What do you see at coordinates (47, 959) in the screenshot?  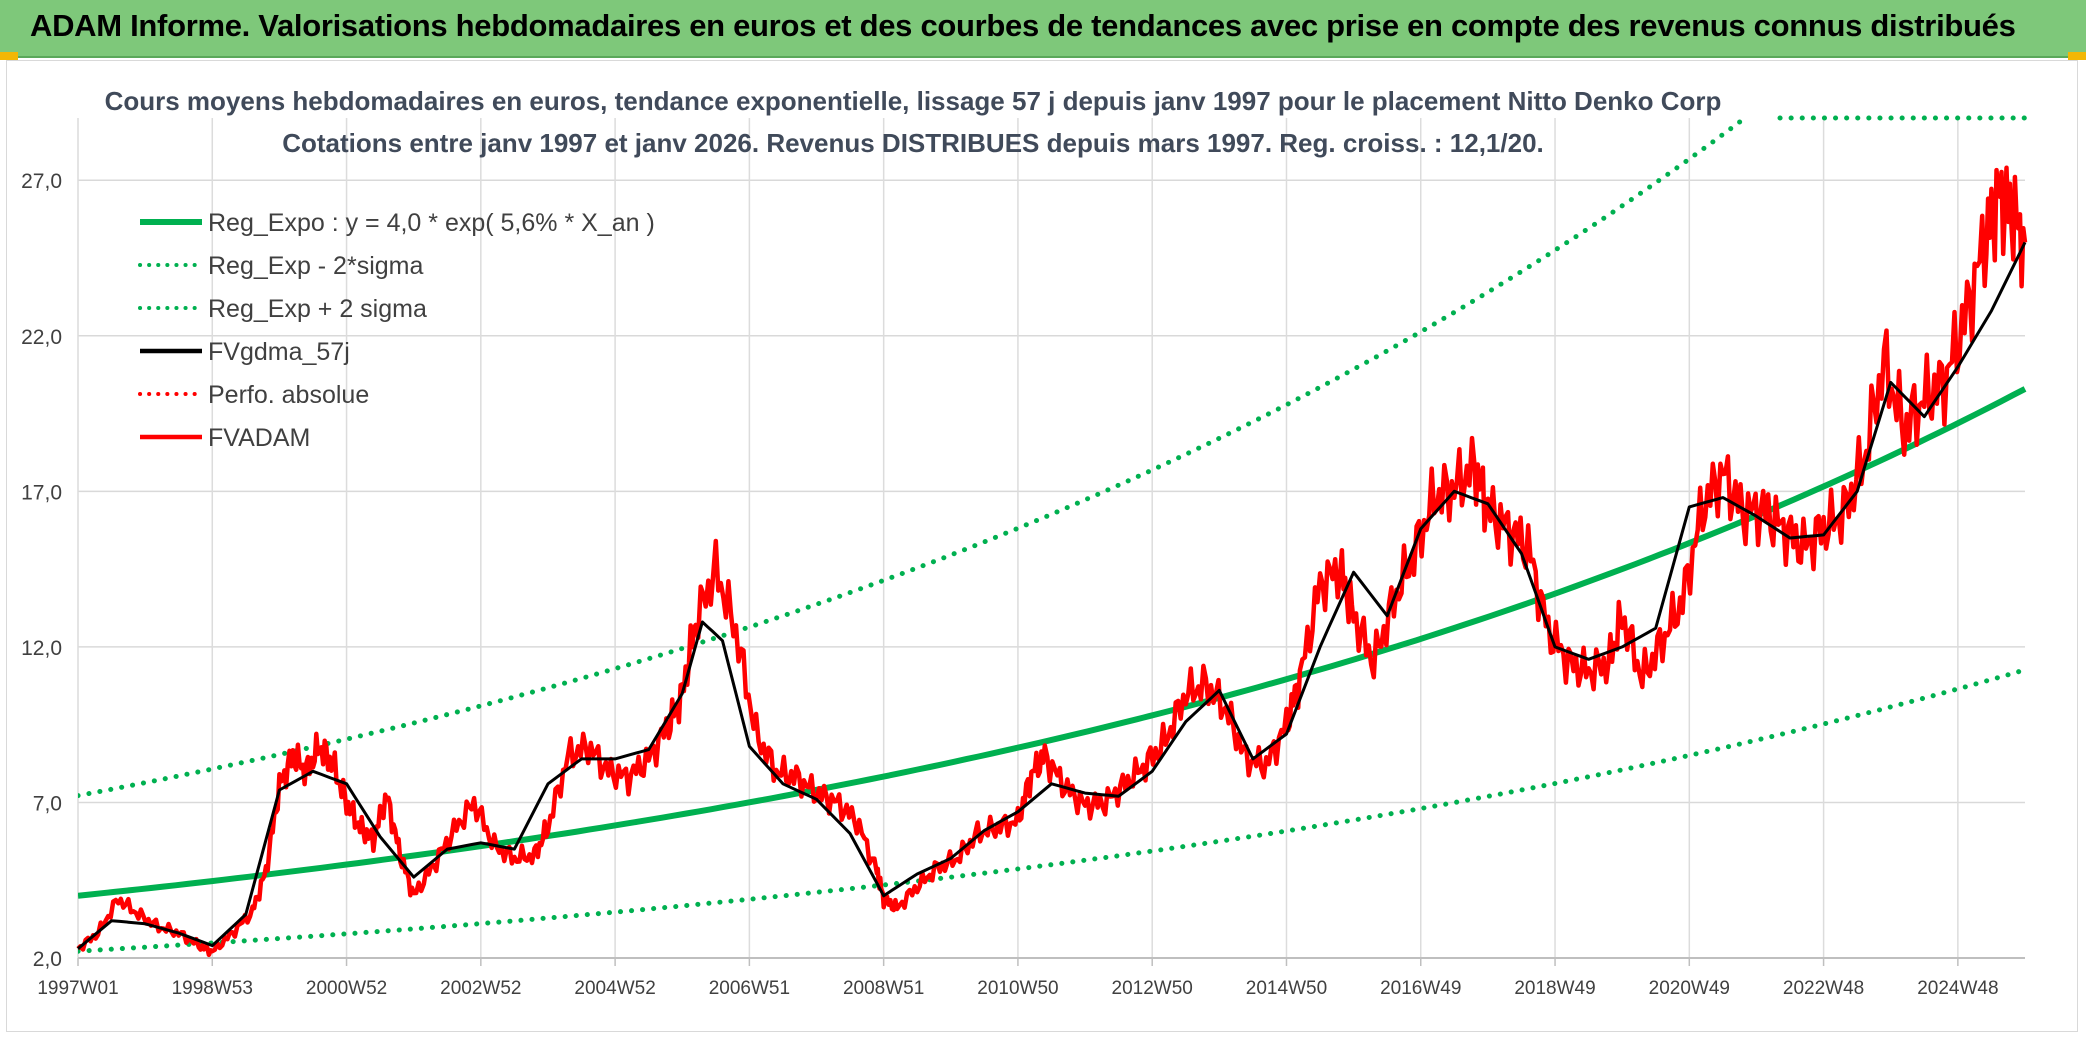 I see `y-tick-label: 2,0` at bounding box center [47, 959].